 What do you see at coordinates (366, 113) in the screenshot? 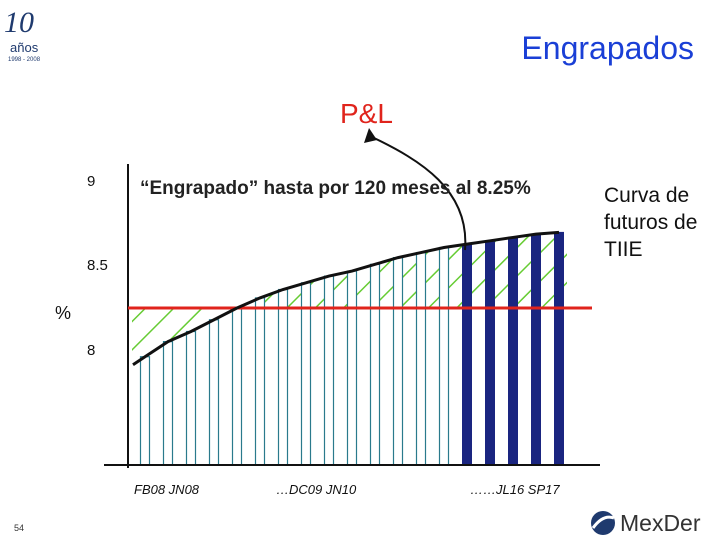
I see `chart-title: P&L` at bounding box center [366, 113].